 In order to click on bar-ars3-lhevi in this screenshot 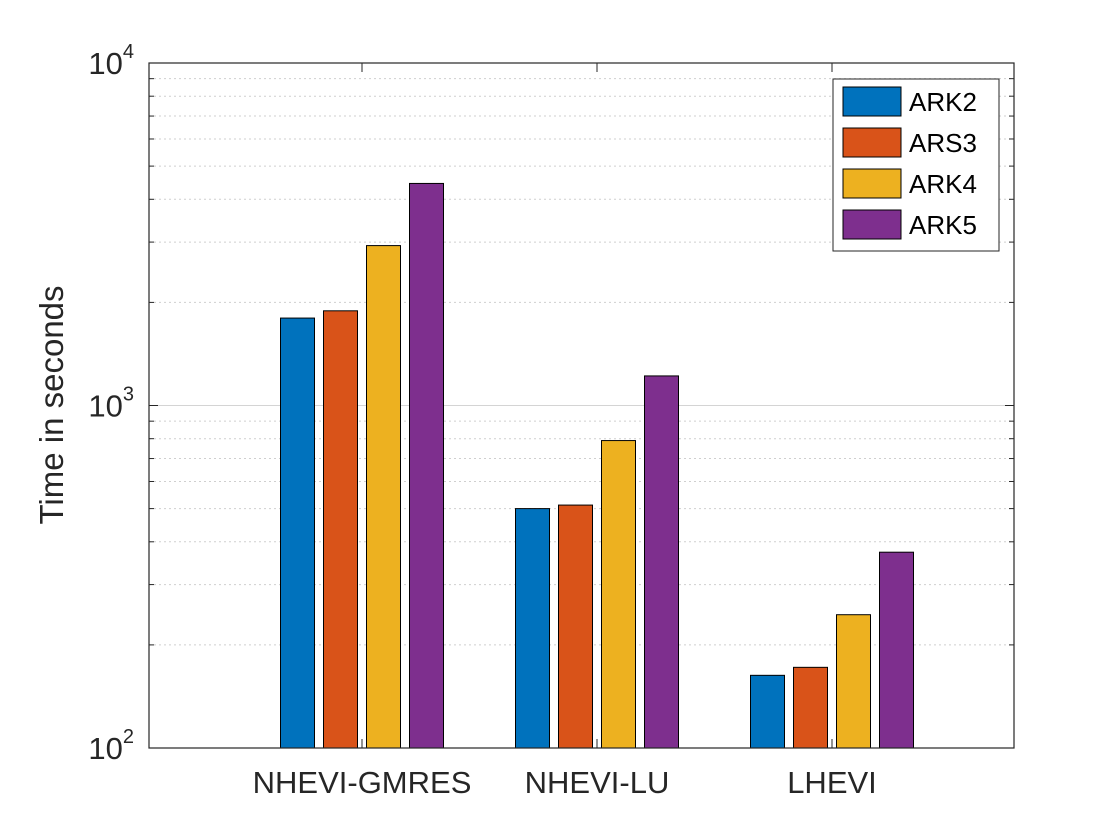, I will do `click(810, 707)`.